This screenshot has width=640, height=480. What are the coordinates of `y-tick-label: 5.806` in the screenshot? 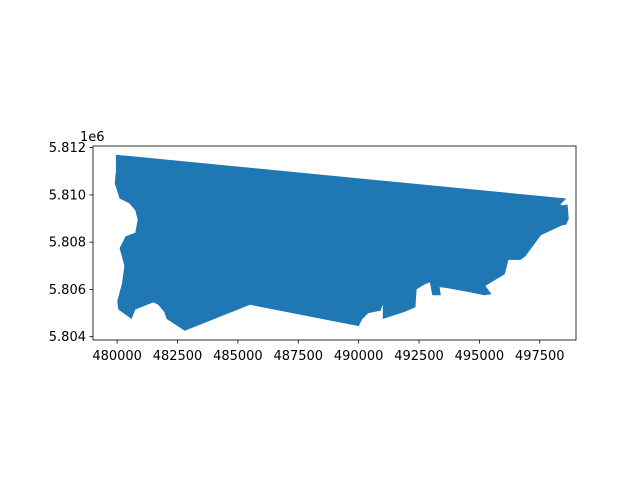 It's located at (67, 290).